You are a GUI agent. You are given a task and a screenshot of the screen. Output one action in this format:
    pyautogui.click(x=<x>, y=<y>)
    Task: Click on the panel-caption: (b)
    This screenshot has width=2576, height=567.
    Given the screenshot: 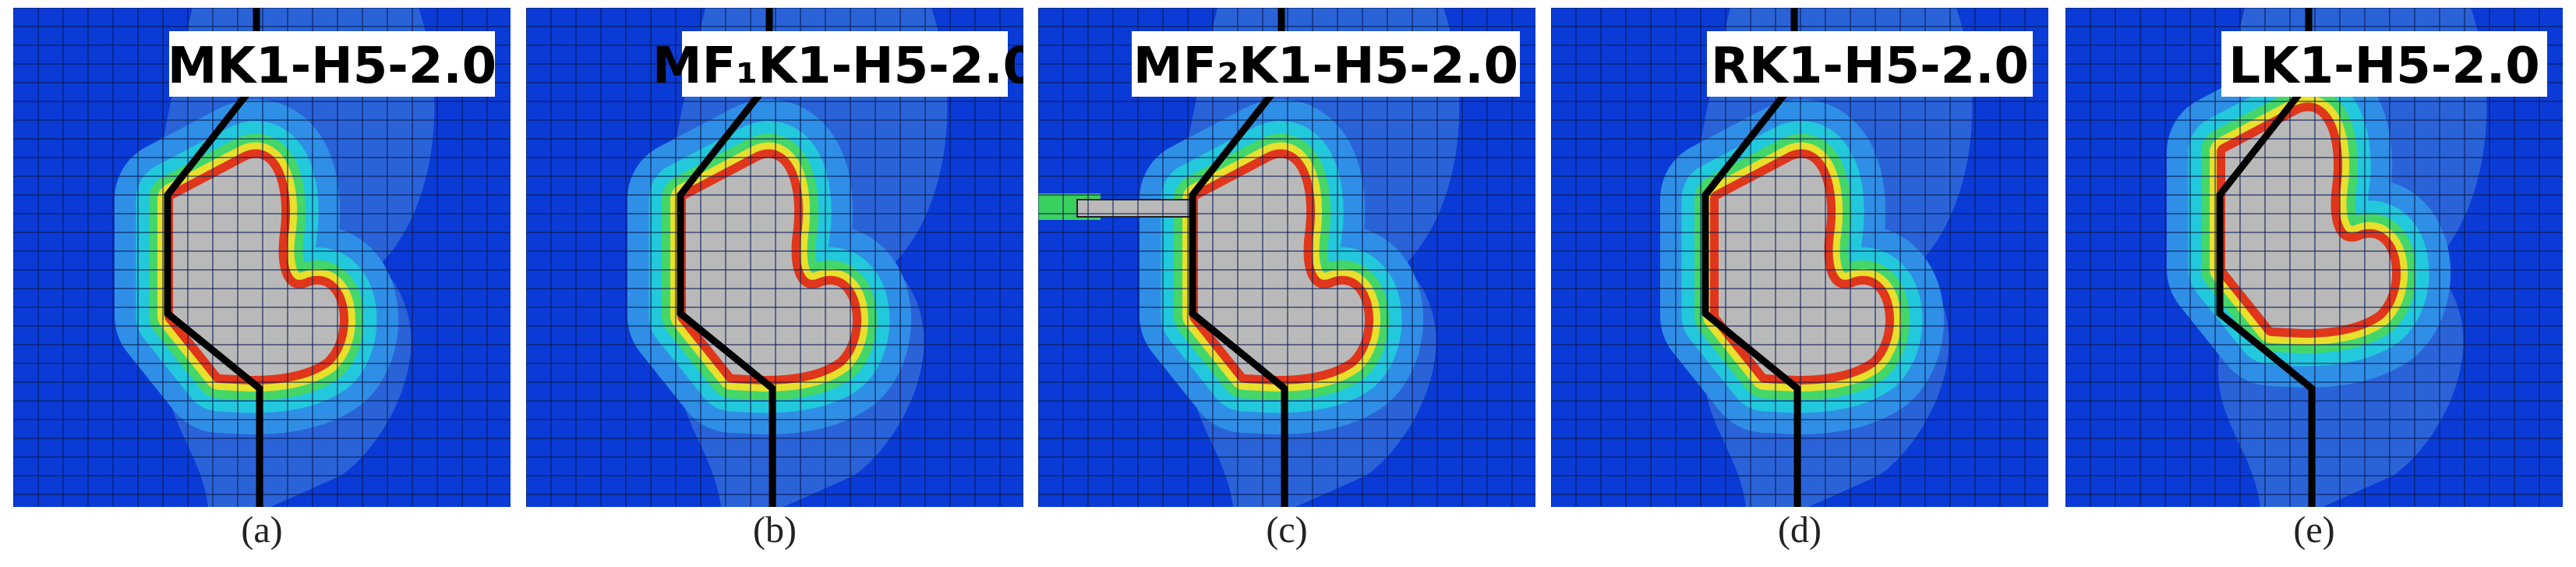 What is the action you would take?
    pyautogui.click(x=775, y=530)
    